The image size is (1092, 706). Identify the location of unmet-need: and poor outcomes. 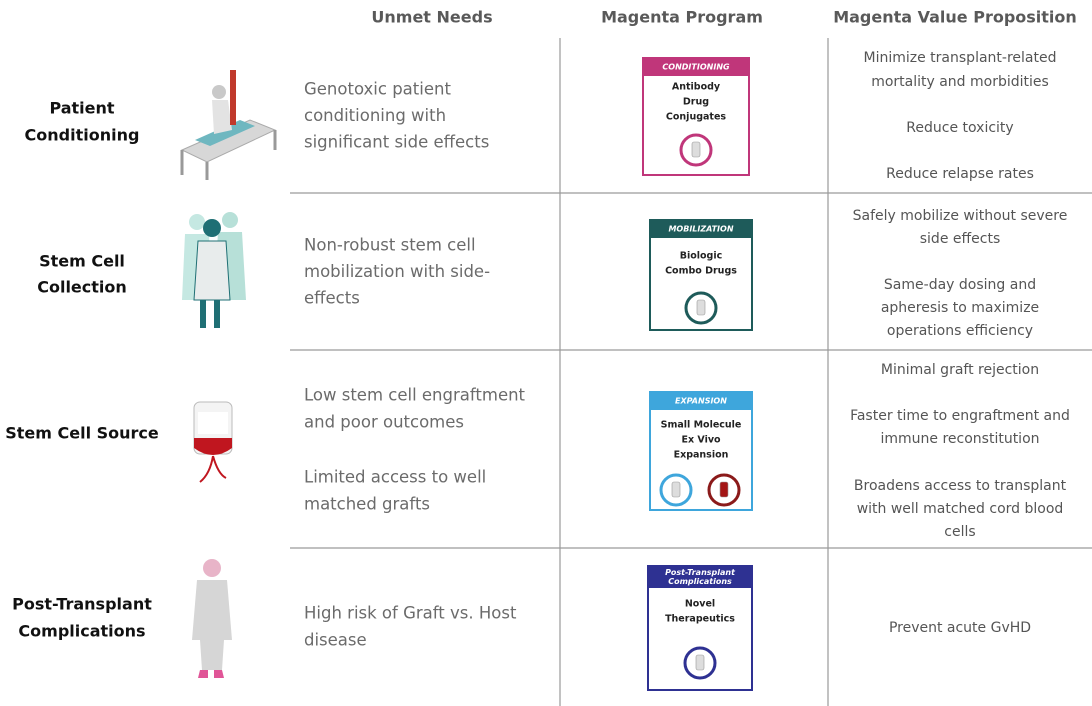
(384, 422).